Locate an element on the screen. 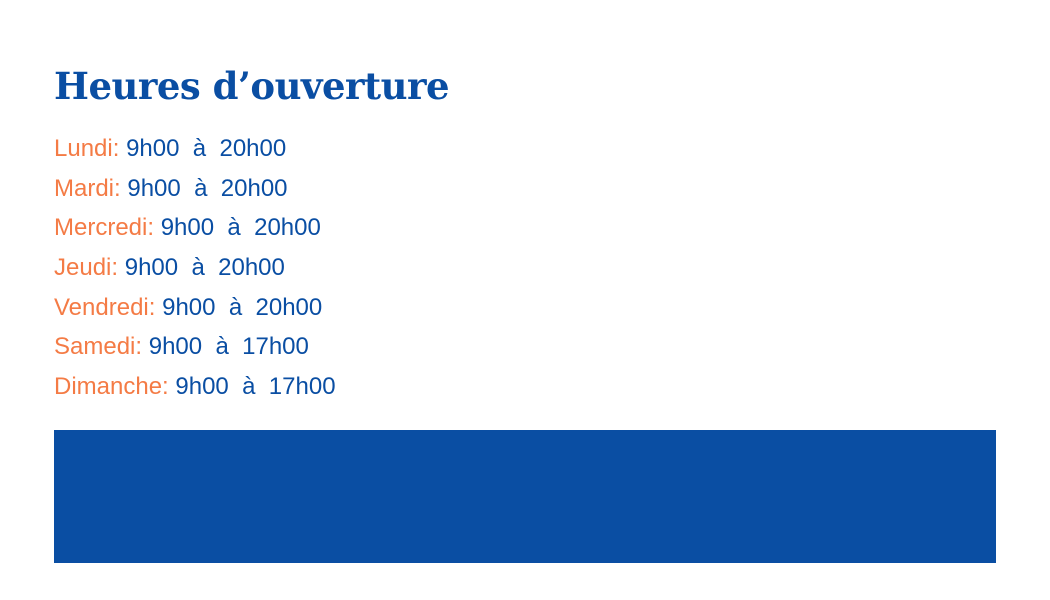 The width and height of the screenshot is (1050, 600). hours-row-lundi: Lundi: 9h00 à 20h00 is located at coordinates (195, 153).